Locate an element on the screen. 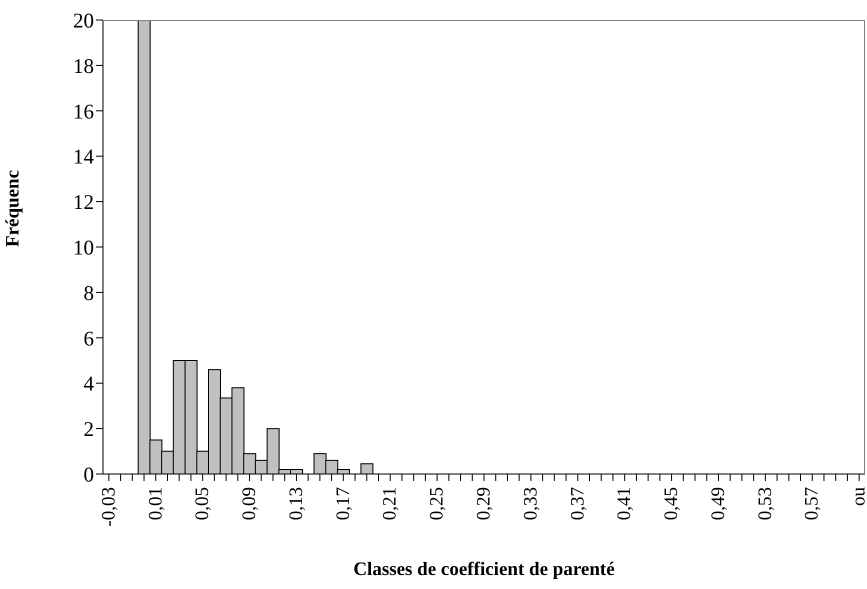 The width and height of the screenshot is (867, 589). x-tick-label: 0,21 is located at coordinates (390, 503).